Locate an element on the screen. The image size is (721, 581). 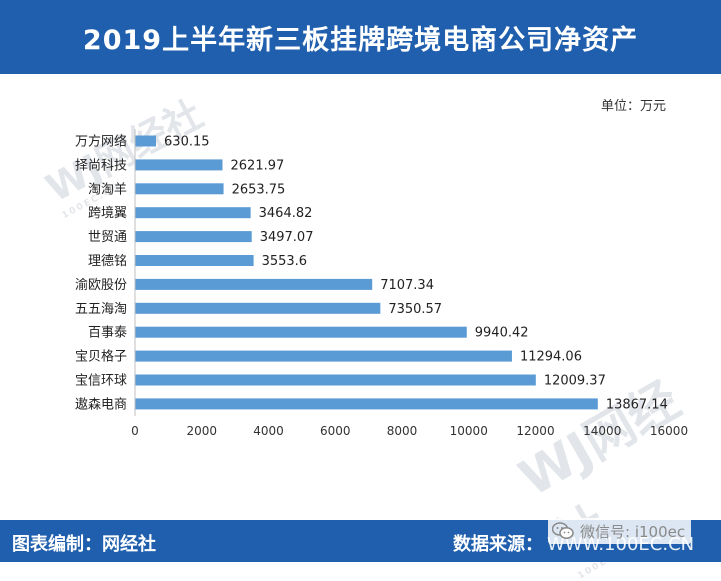
unit-label: 单位：万元 is located at coordinates (634, 106).